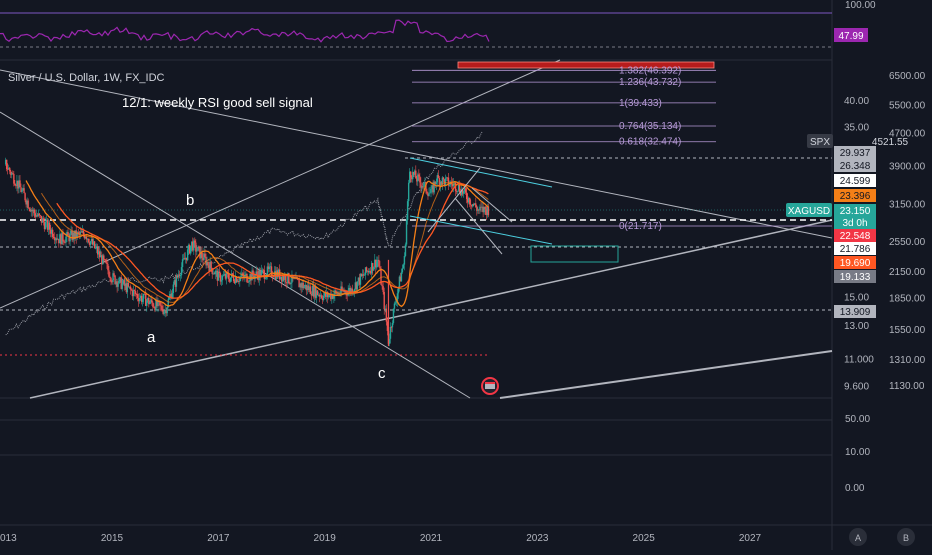 This screenshot has height=555, width=932. Describe the element at coordinates (272, 240) in the screenshot. I see `moving-average-slow` at that location.